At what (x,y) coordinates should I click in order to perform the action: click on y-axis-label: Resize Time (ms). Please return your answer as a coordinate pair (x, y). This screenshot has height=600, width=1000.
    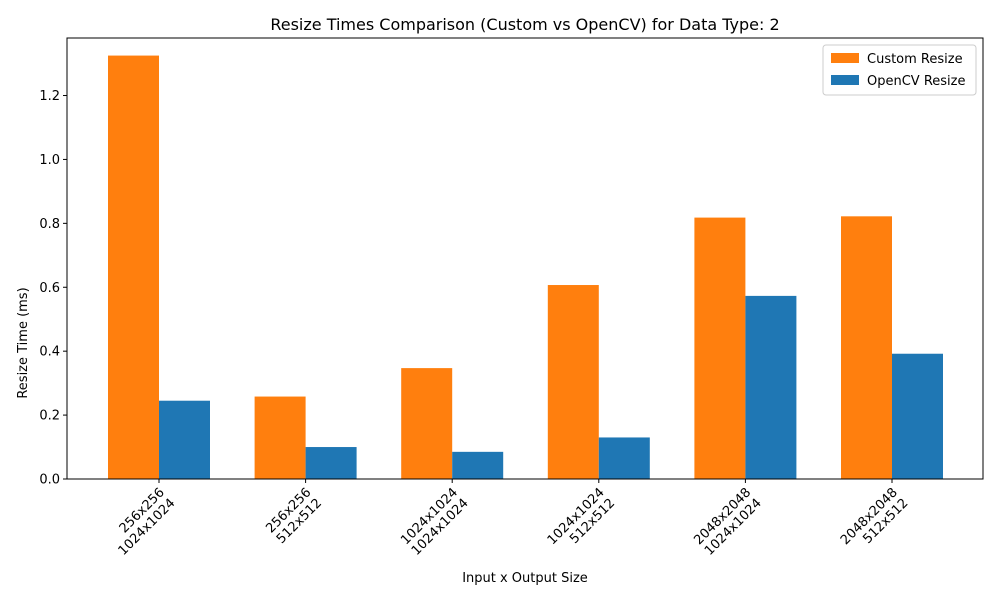
    Looking at the image, I should click on (23, 342).